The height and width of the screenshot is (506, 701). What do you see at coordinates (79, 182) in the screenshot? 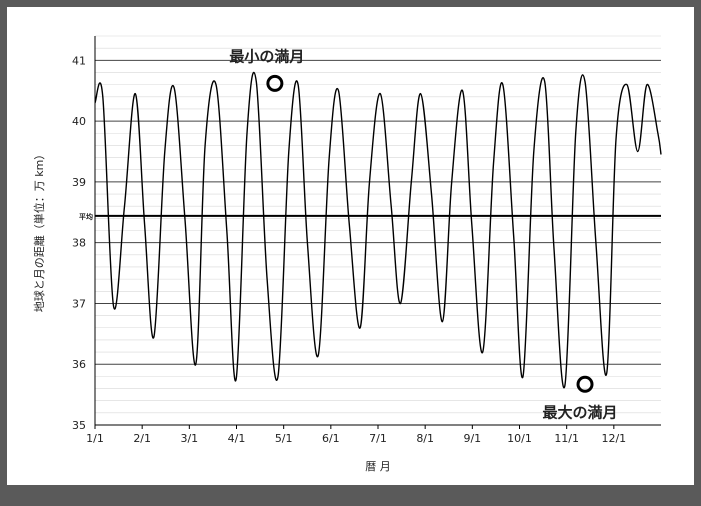
I see `y-tick-label: 39` at bounding box center [79, 182].